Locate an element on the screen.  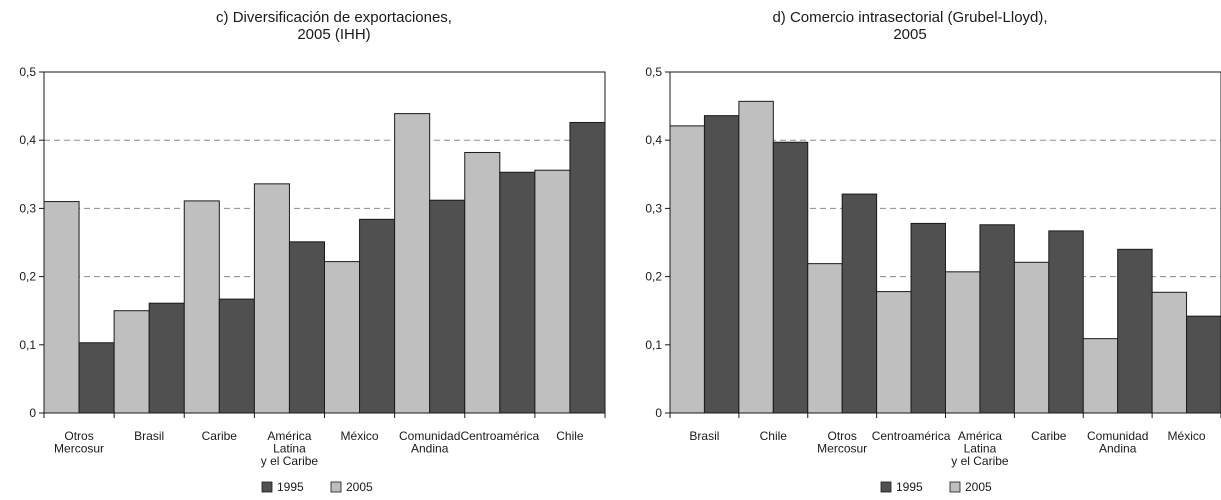
chart-title-line: 2005 (IHH) is located at coordinates (333, 34).